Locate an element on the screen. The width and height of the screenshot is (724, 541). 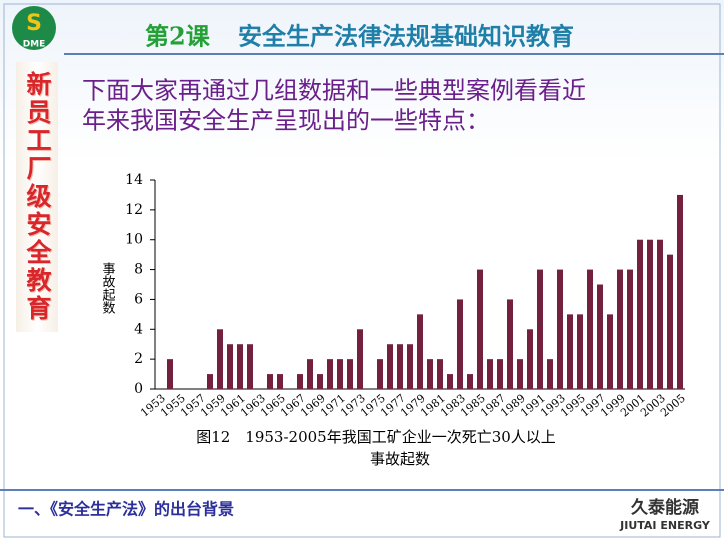
y-axis-label: 事故起数 is located at coordinates (108, 288).